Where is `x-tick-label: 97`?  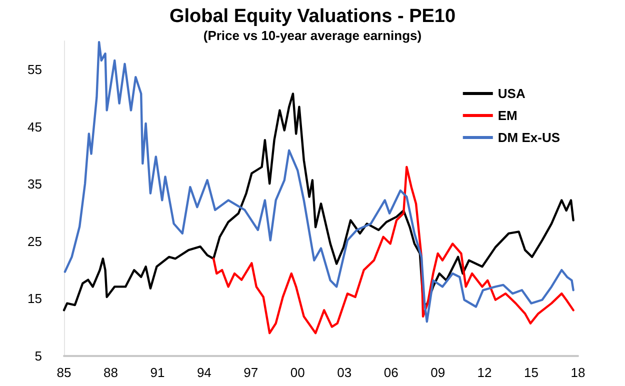 x-tick-label: 97 is located at coordinates (251, 372).